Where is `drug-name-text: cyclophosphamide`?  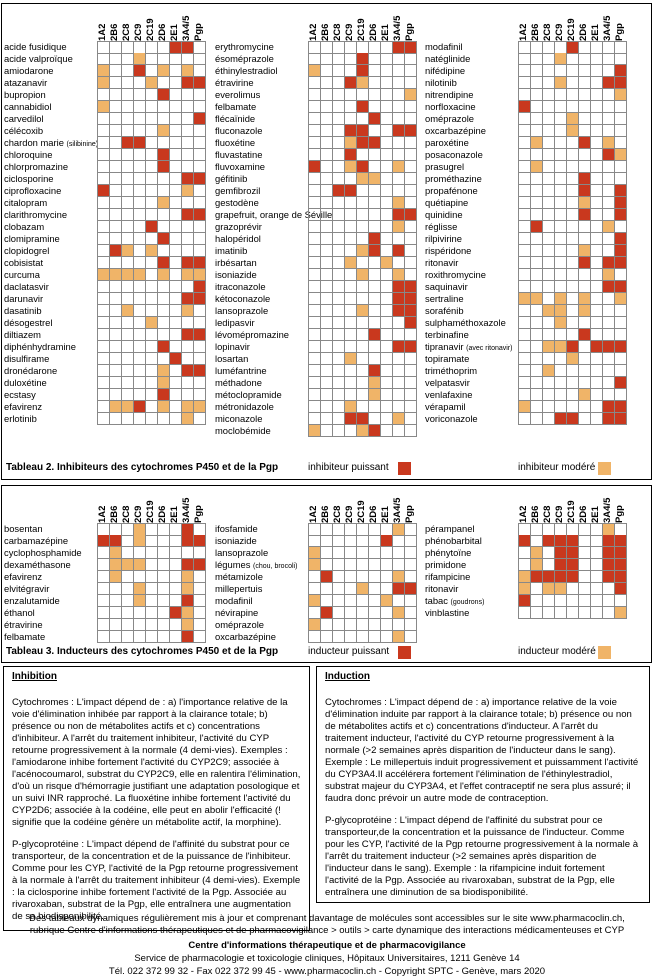 drug-name-text: cyclophosphamide is located at coordinates (43, 552).